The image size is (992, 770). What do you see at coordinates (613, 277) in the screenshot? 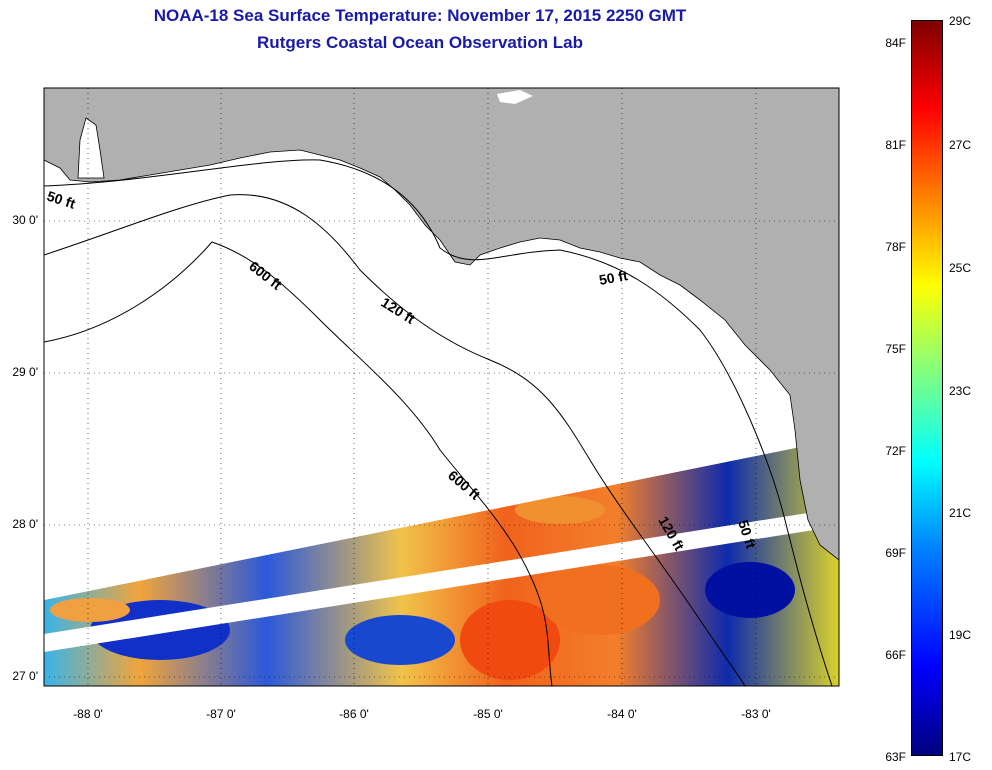
I see `contour-label: 50 ft` at bounding box center [613, 277].